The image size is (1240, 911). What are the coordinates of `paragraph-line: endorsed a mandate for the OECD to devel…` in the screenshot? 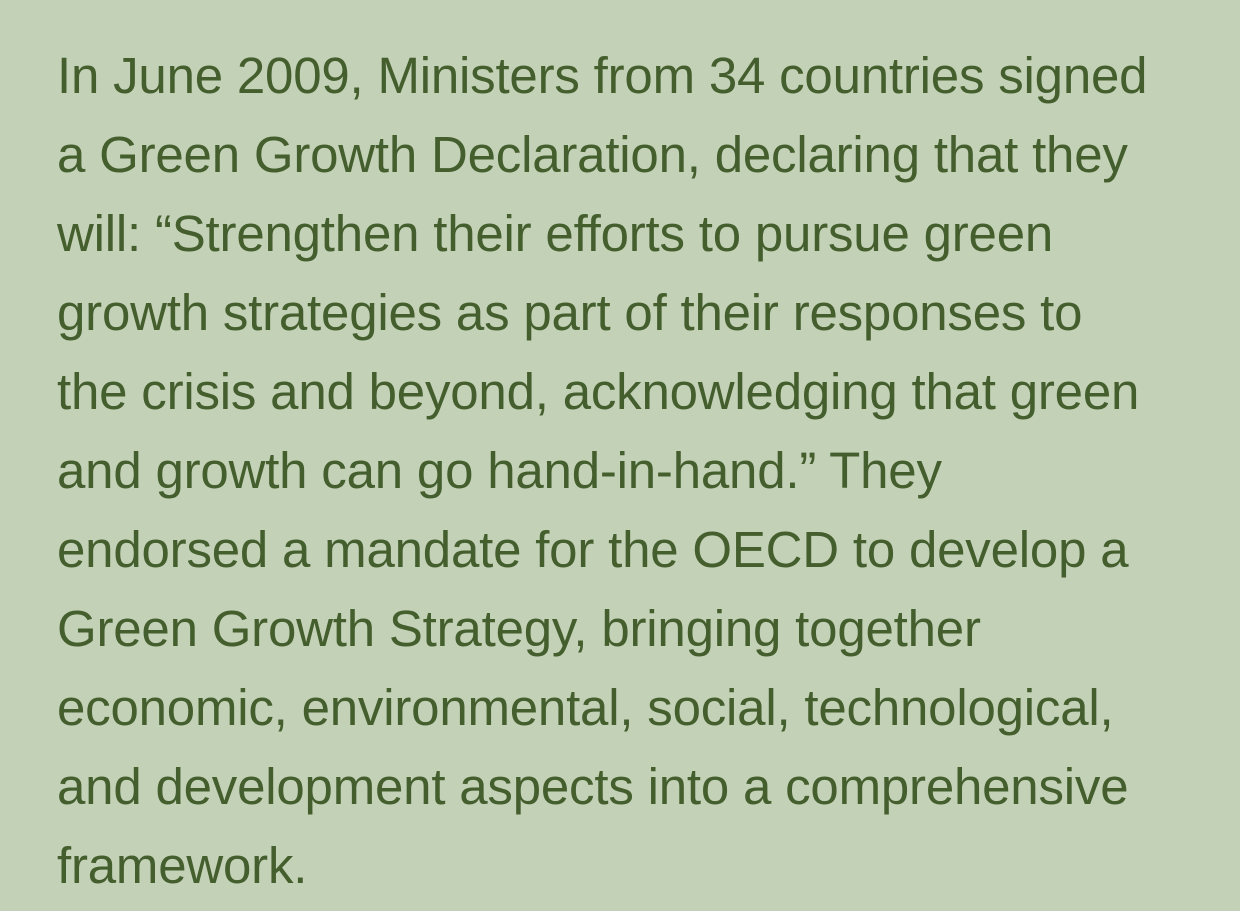 It's located at (593, 549).